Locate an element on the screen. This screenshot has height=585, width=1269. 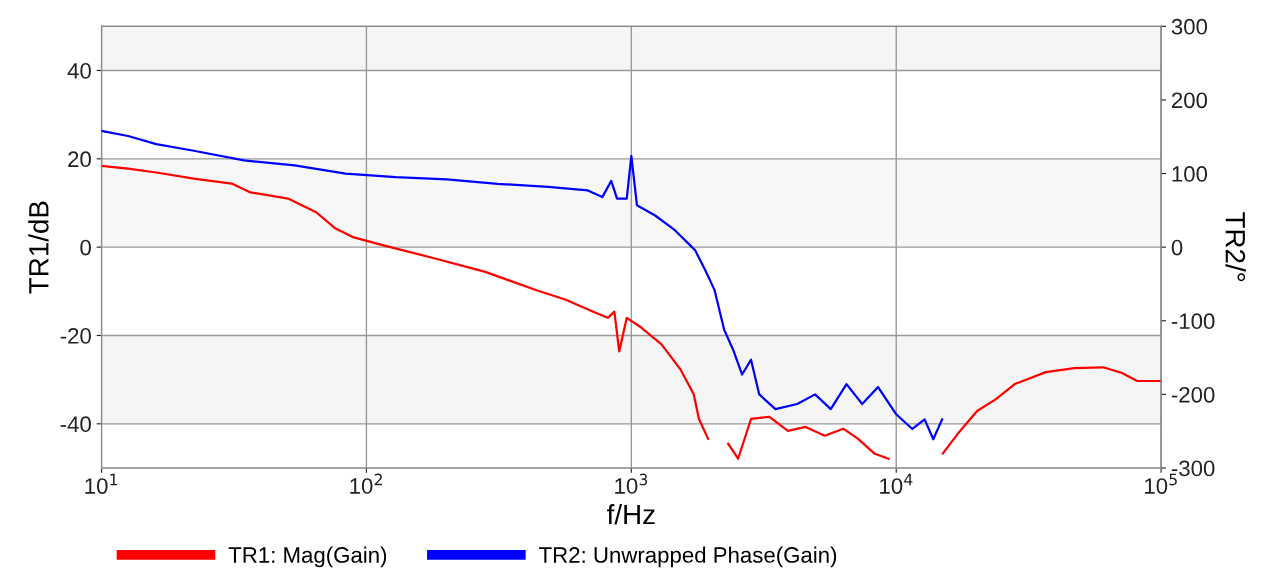
x-tick-label: 10$^{2}$ is located at coordinates (366, 483).